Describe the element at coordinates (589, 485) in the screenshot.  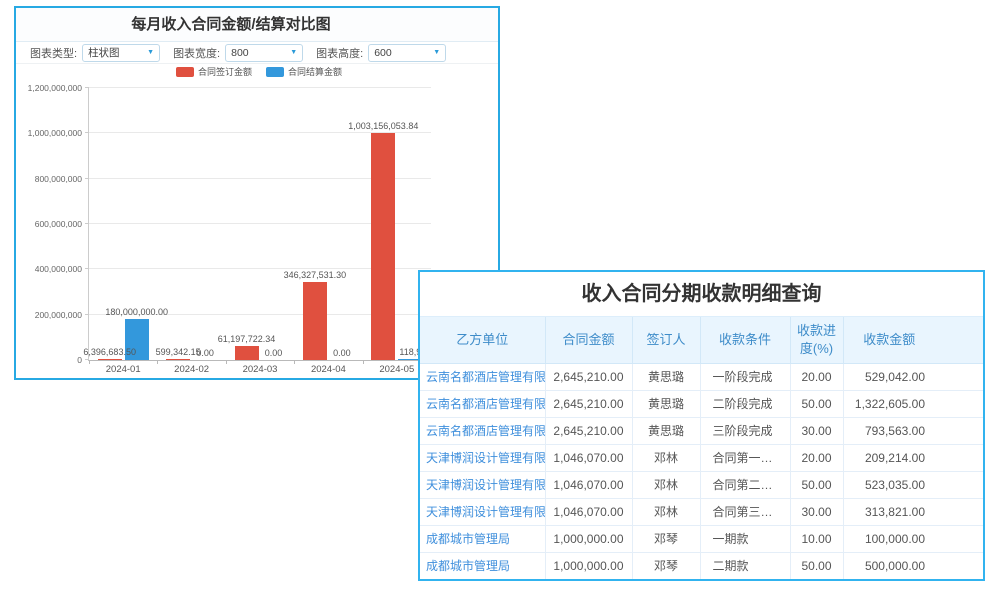
I see `table-cell: 1,046,070.00` at that location.